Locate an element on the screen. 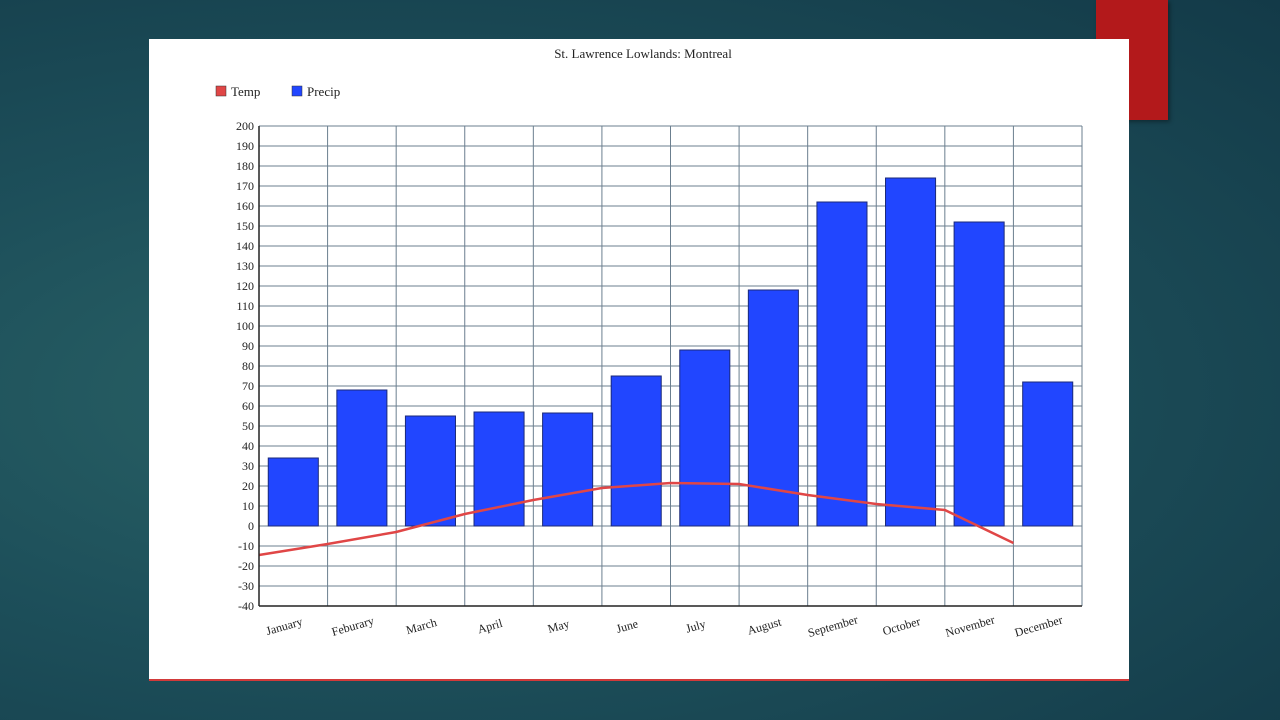 The width and height of the screenshot is (1280, 720). x-category-label: Feburary is located at coordinates (353, 625).